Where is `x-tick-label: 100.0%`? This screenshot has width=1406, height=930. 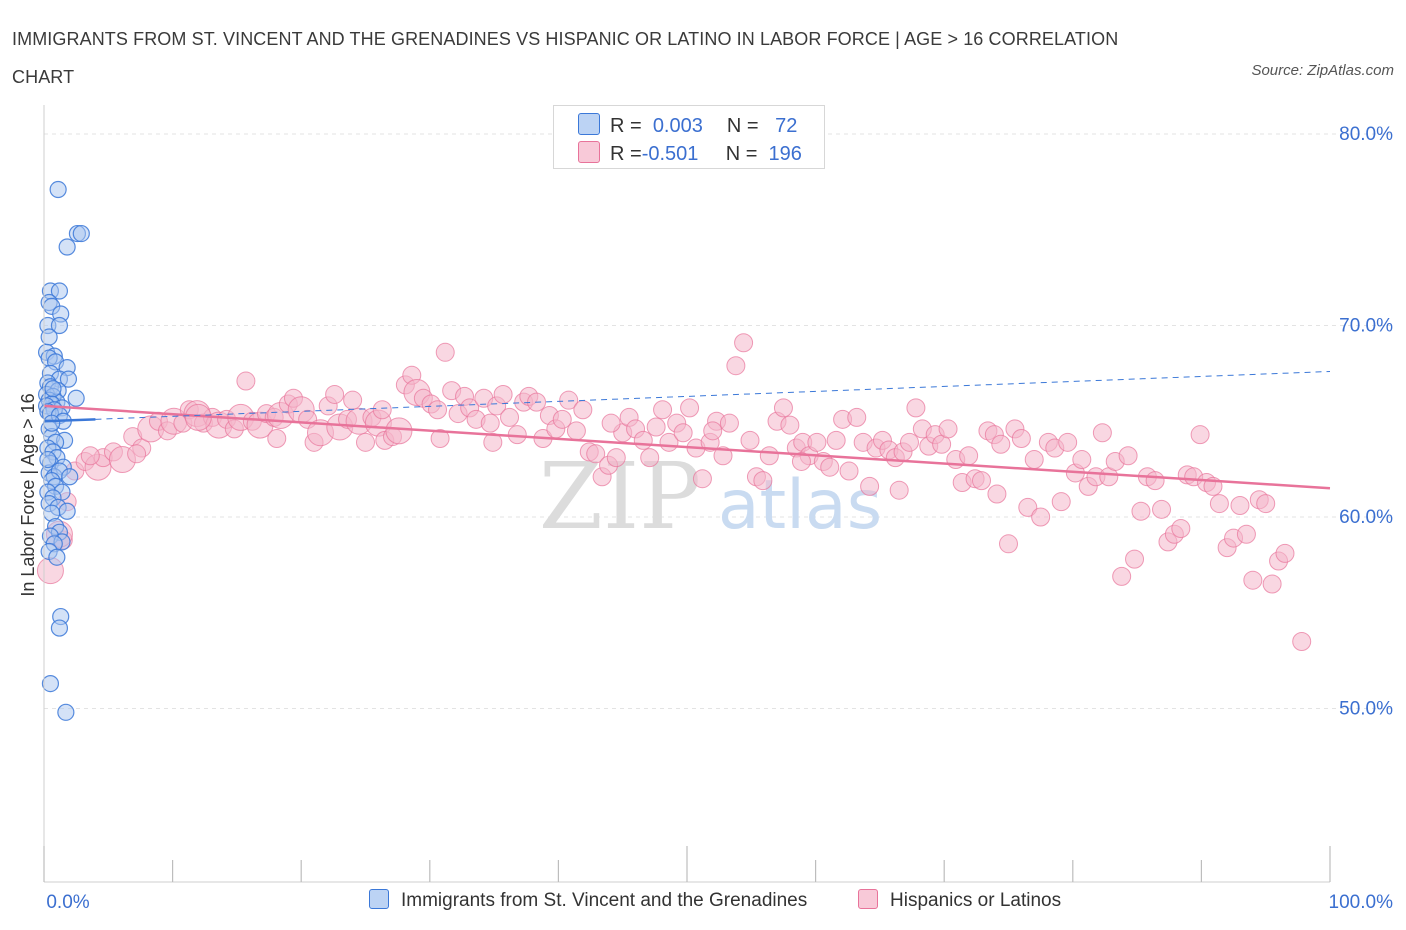 x-tick-label: 100.0% is located at coordinates (1361, 902).